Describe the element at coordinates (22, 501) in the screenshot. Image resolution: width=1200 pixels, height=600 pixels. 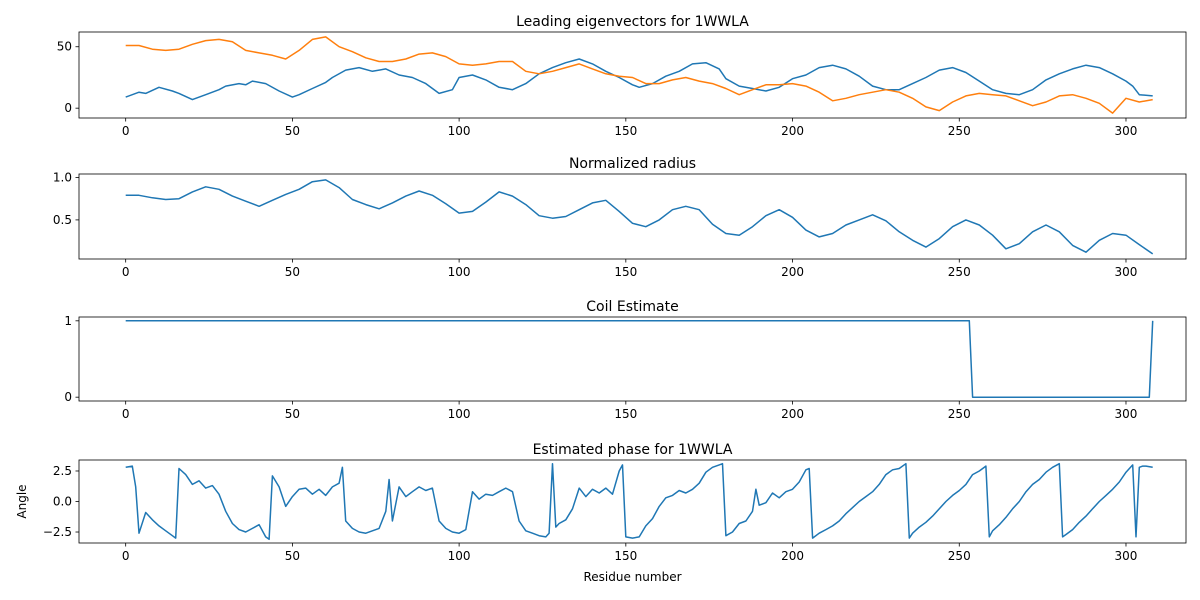
I see `y-axis-label: Angle` at that location.